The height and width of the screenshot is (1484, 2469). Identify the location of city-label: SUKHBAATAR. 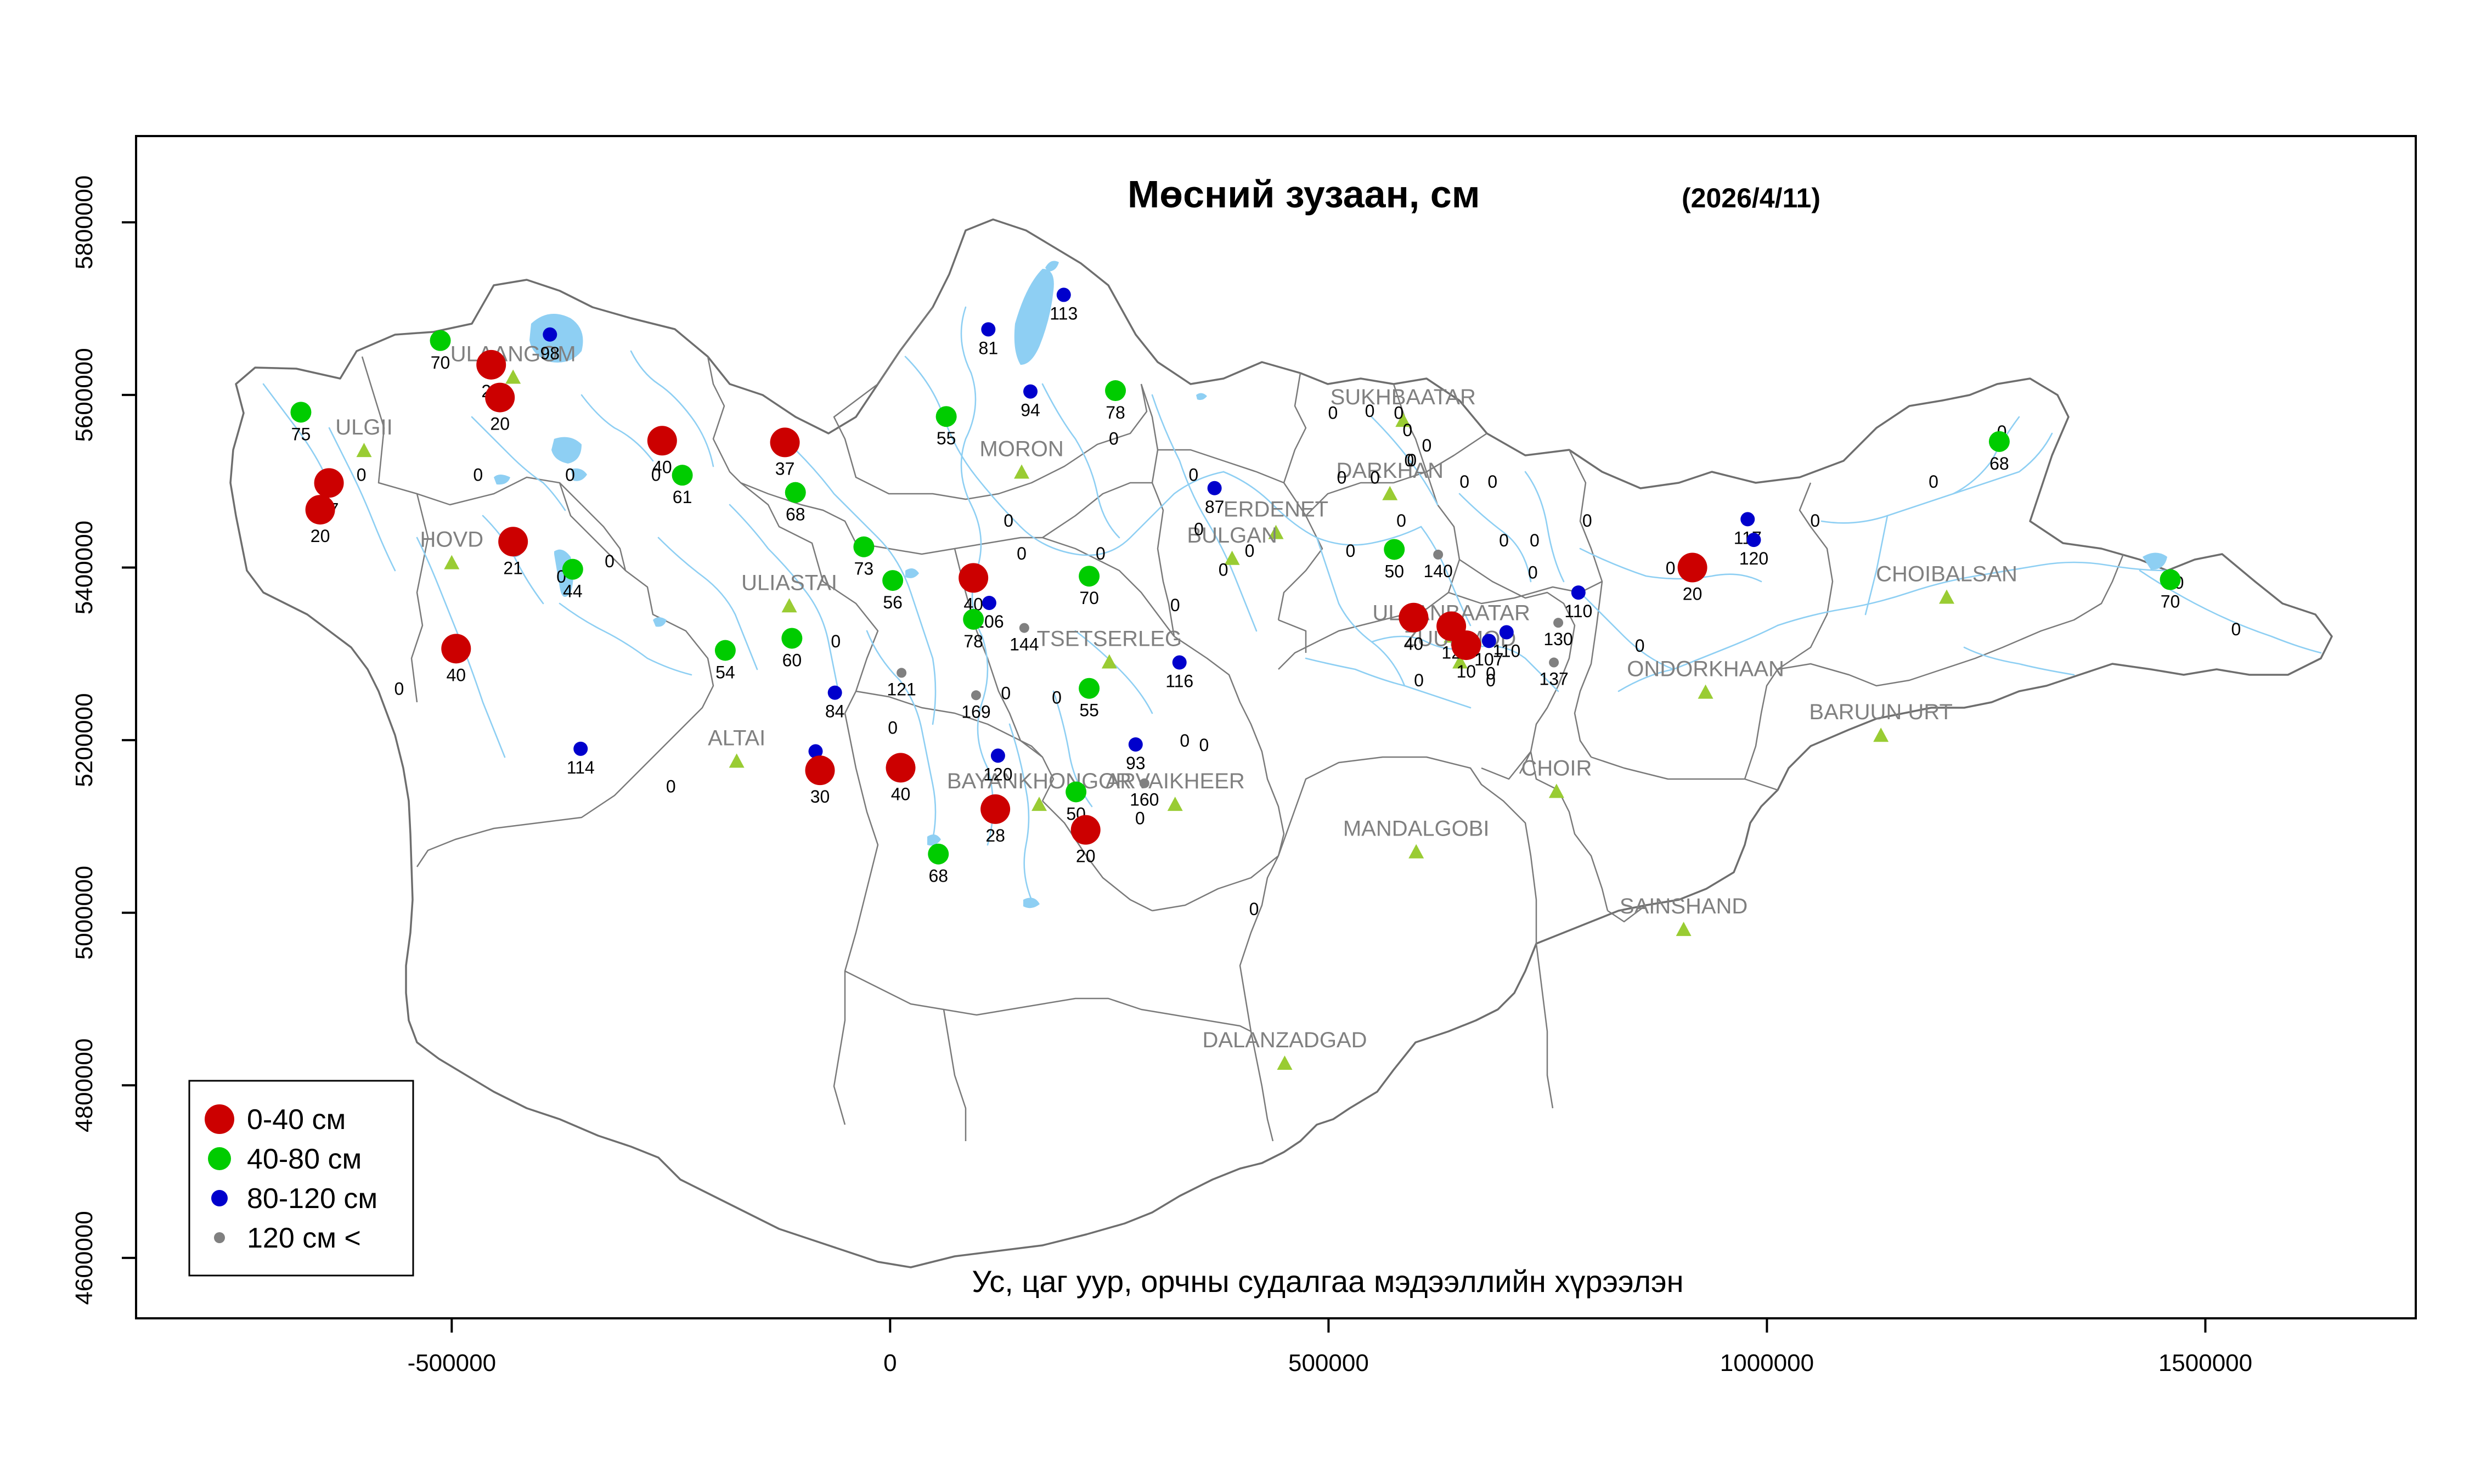
(1403, 397).